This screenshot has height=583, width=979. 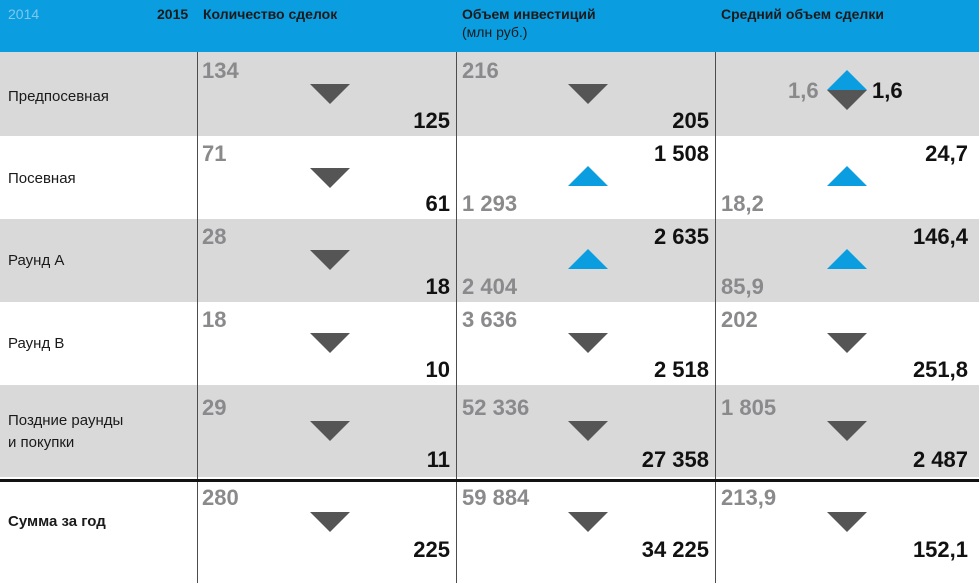 I want to click on row-label-round-b: Раунд В, so click(x=36, y=343).